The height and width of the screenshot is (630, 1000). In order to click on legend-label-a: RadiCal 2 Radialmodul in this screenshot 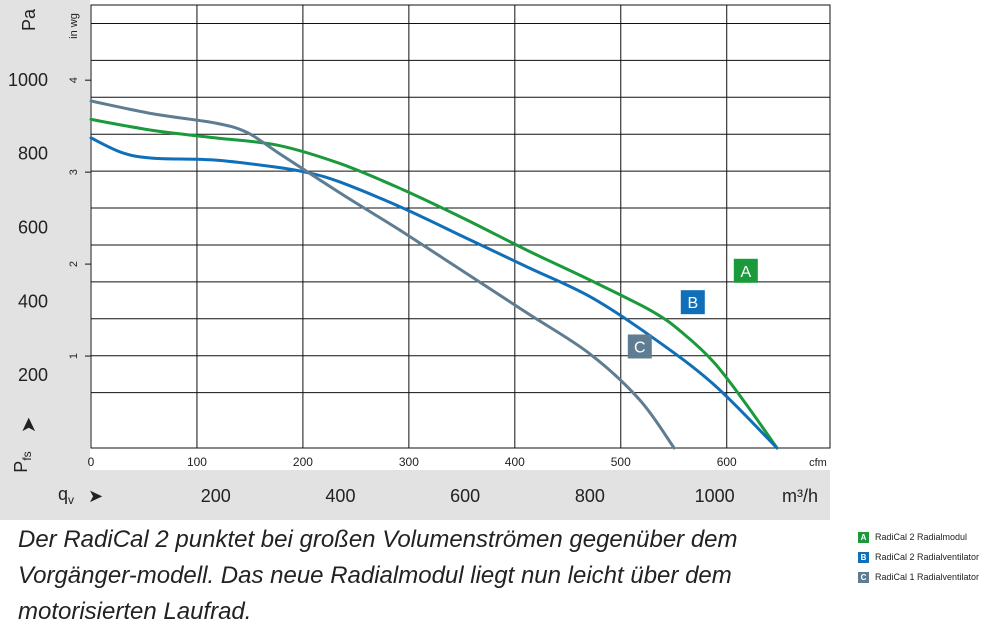, I will do `click(921, 537)`.